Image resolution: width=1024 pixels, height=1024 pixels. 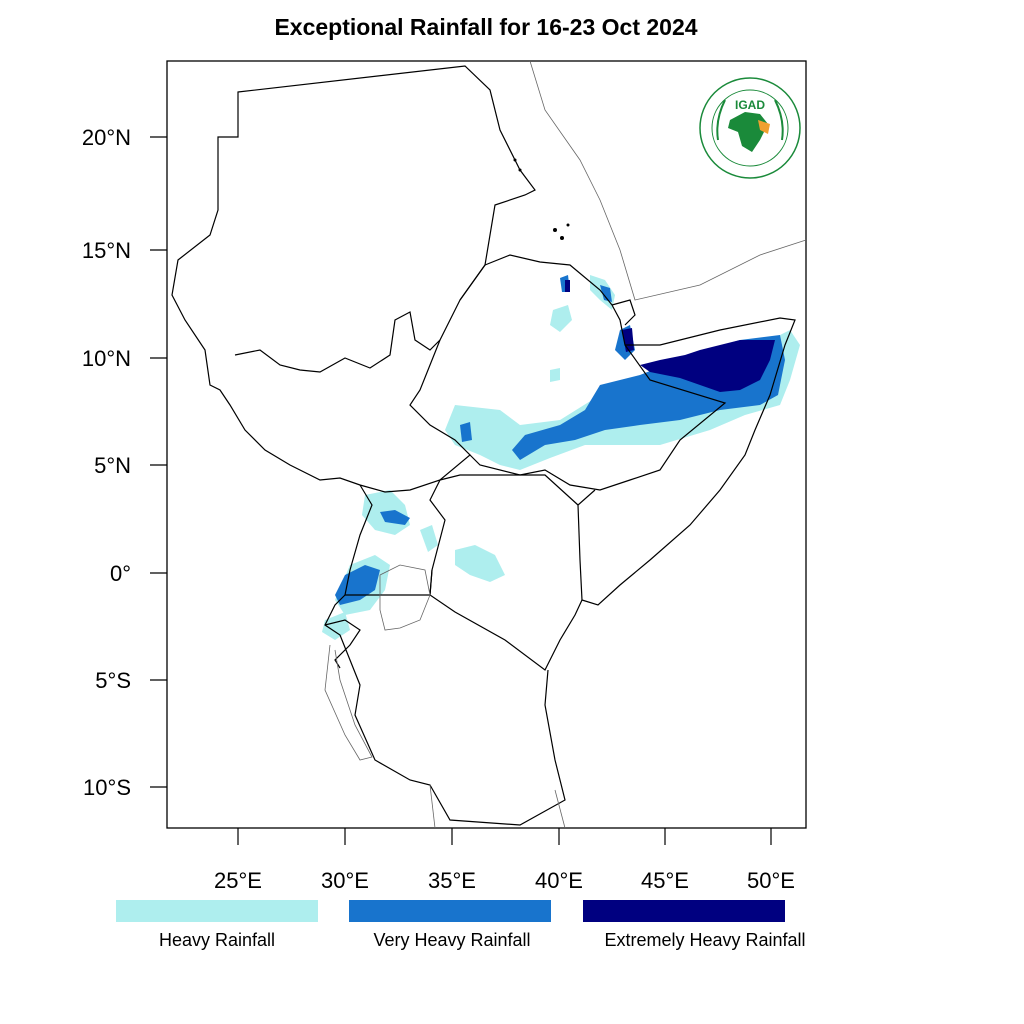 What do you see at coordinates (705, 940) in the screenshot?
I see `legend-label-extreme: Extremely Heavy Rainfall` at bounding box center [705, 940].